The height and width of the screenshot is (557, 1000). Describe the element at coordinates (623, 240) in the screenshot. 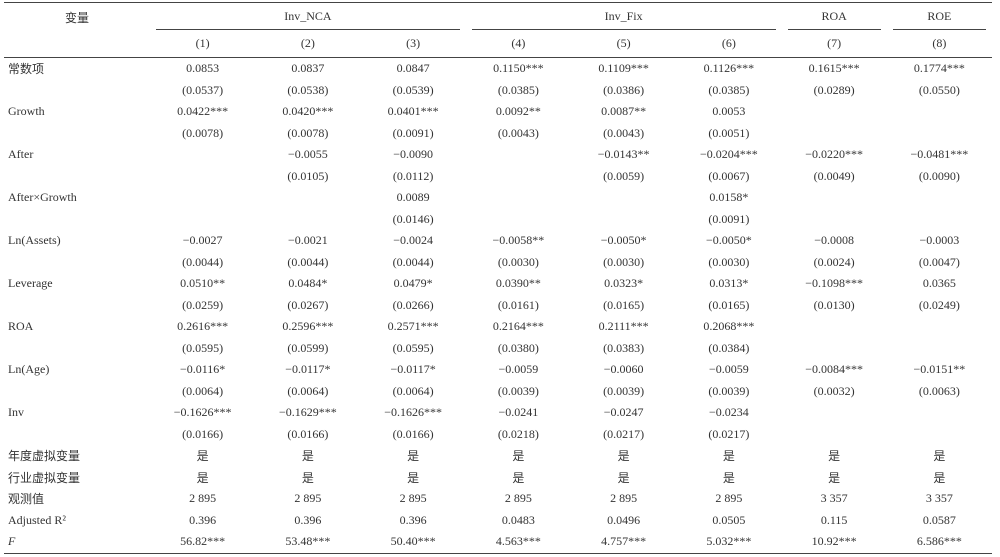

I see `table-cell: −0.0050*` at that location.